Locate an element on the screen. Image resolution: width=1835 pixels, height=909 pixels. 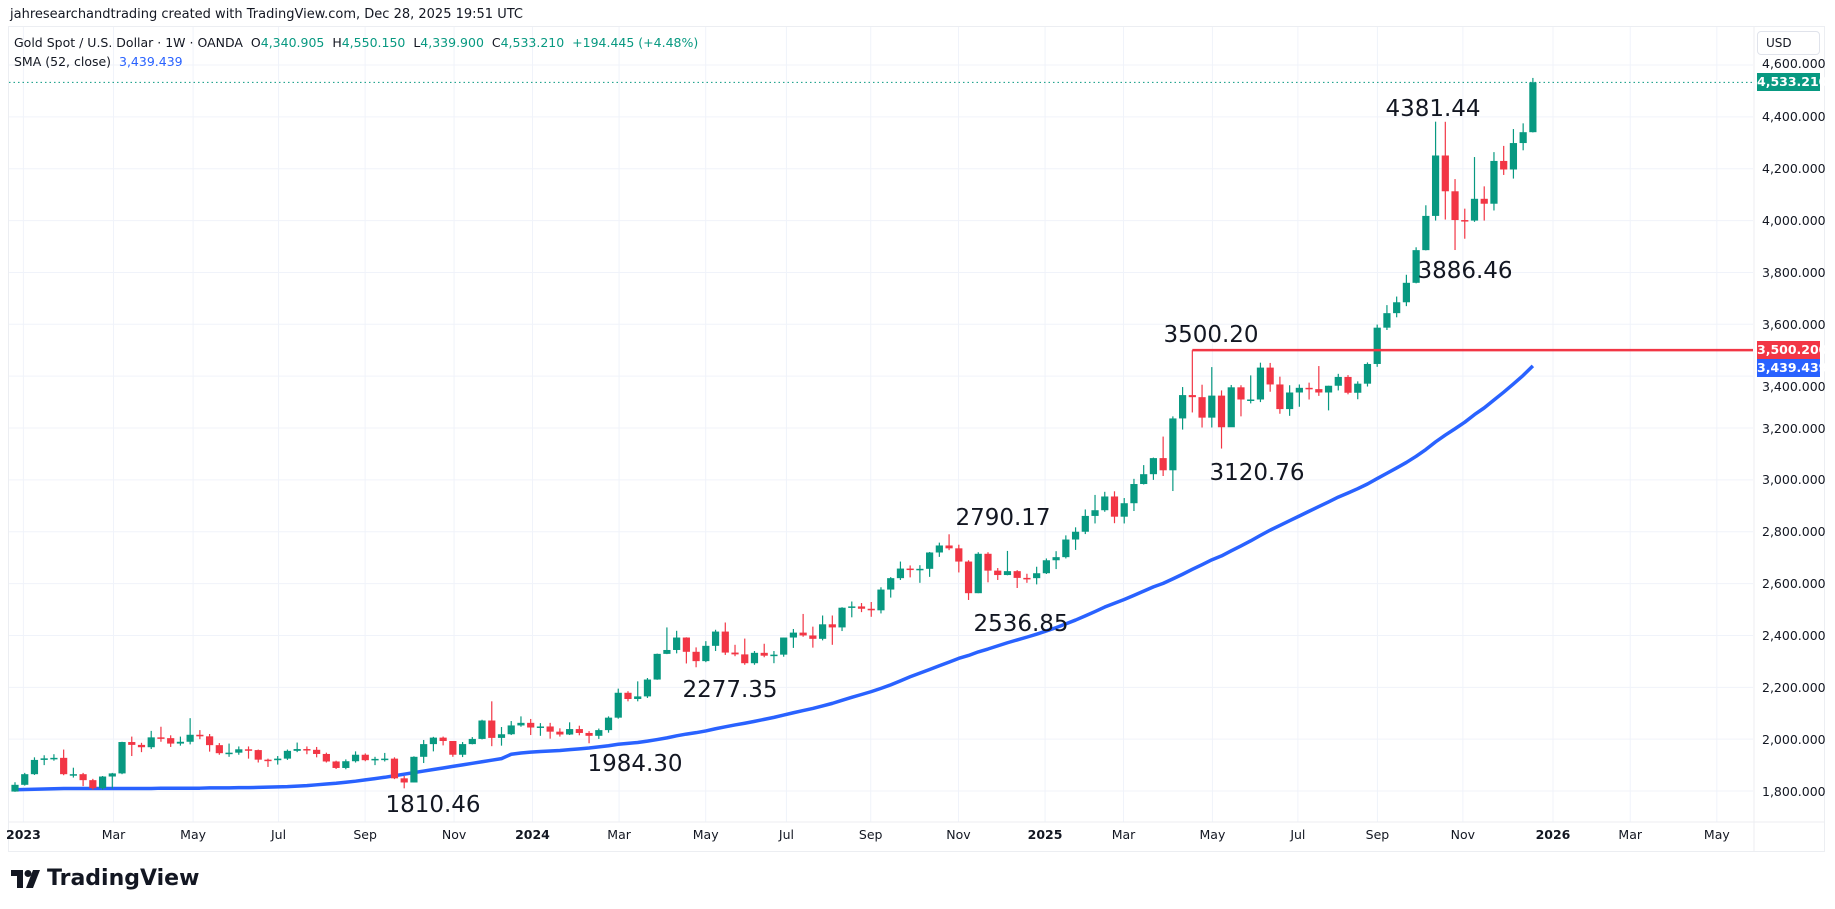
low-value: 4,339.900 is located at coordinates (452, 42).